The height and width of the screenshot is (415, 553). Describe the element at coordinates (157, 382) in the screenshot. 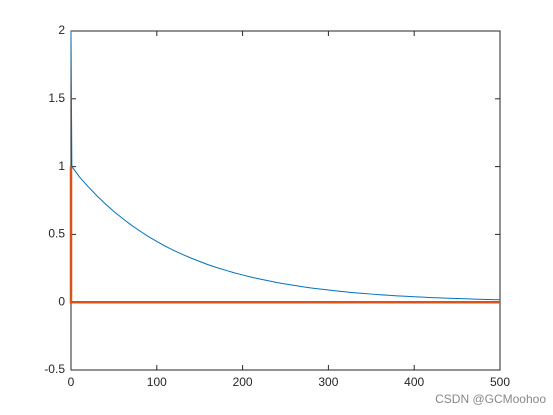

I see `x-tick-label: 100` at that location.